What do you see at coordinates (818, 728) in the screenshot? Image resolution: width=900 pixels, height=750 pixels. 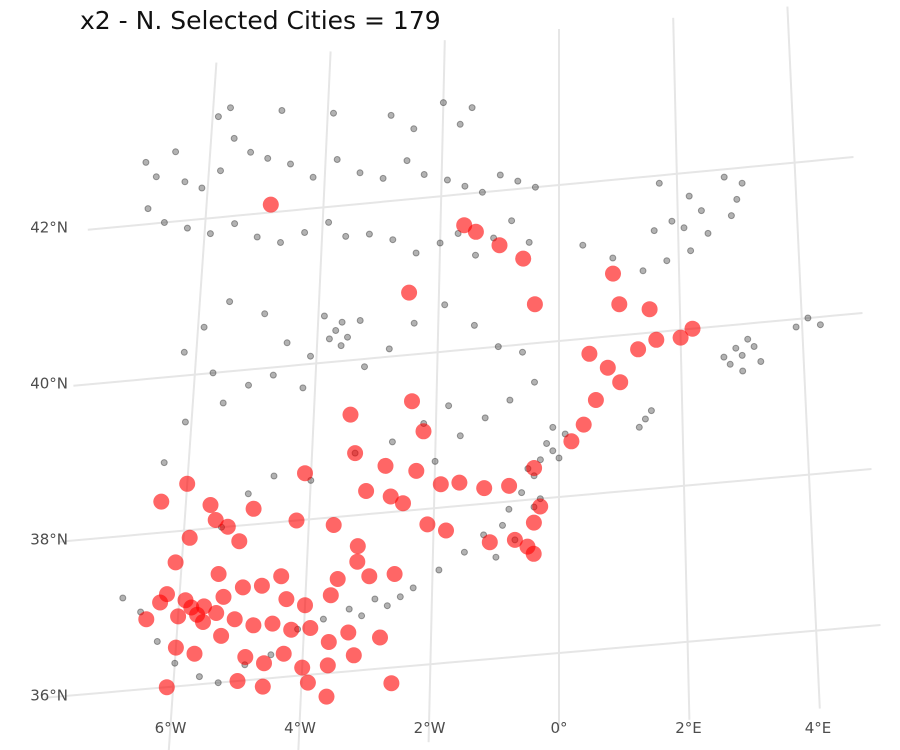 I see `lon-tick-label: 4°E` at bounding box center [818, 728].